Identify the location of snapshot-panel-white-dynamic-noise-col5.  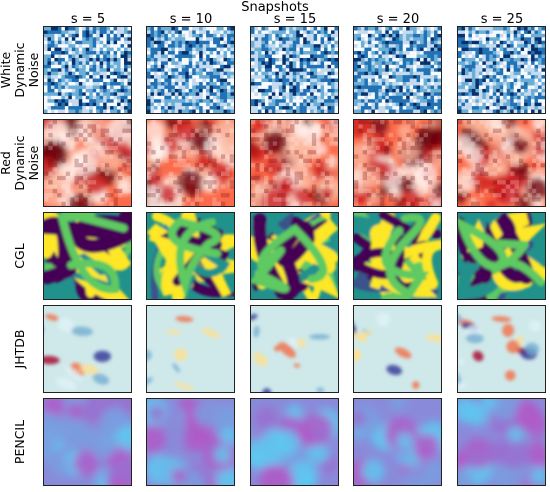
(501, 70).